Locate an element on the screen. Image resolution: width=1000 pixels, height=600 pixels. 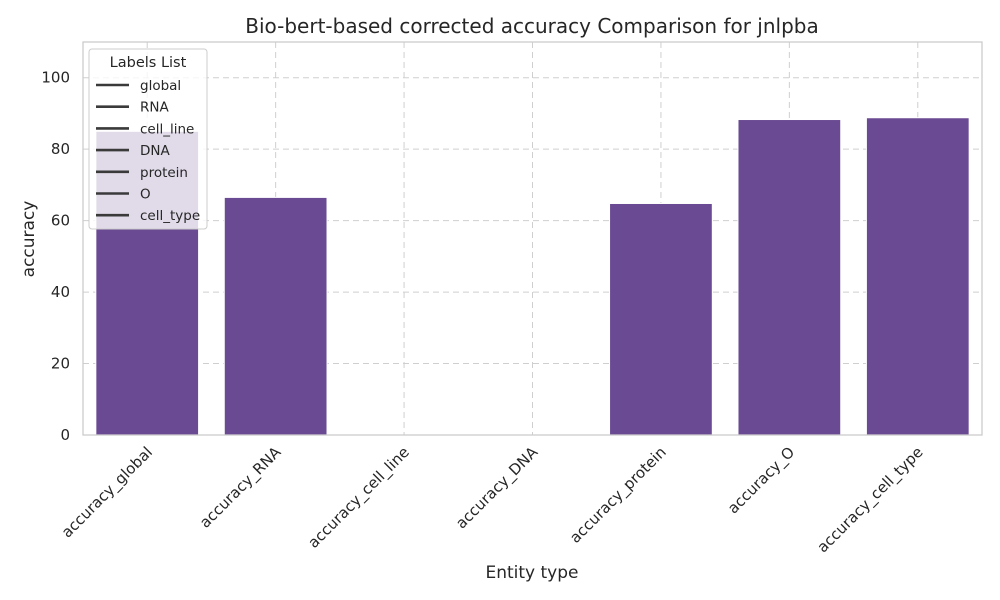
x-tick-label: accuracy_O is located at coordinates (761, 480).